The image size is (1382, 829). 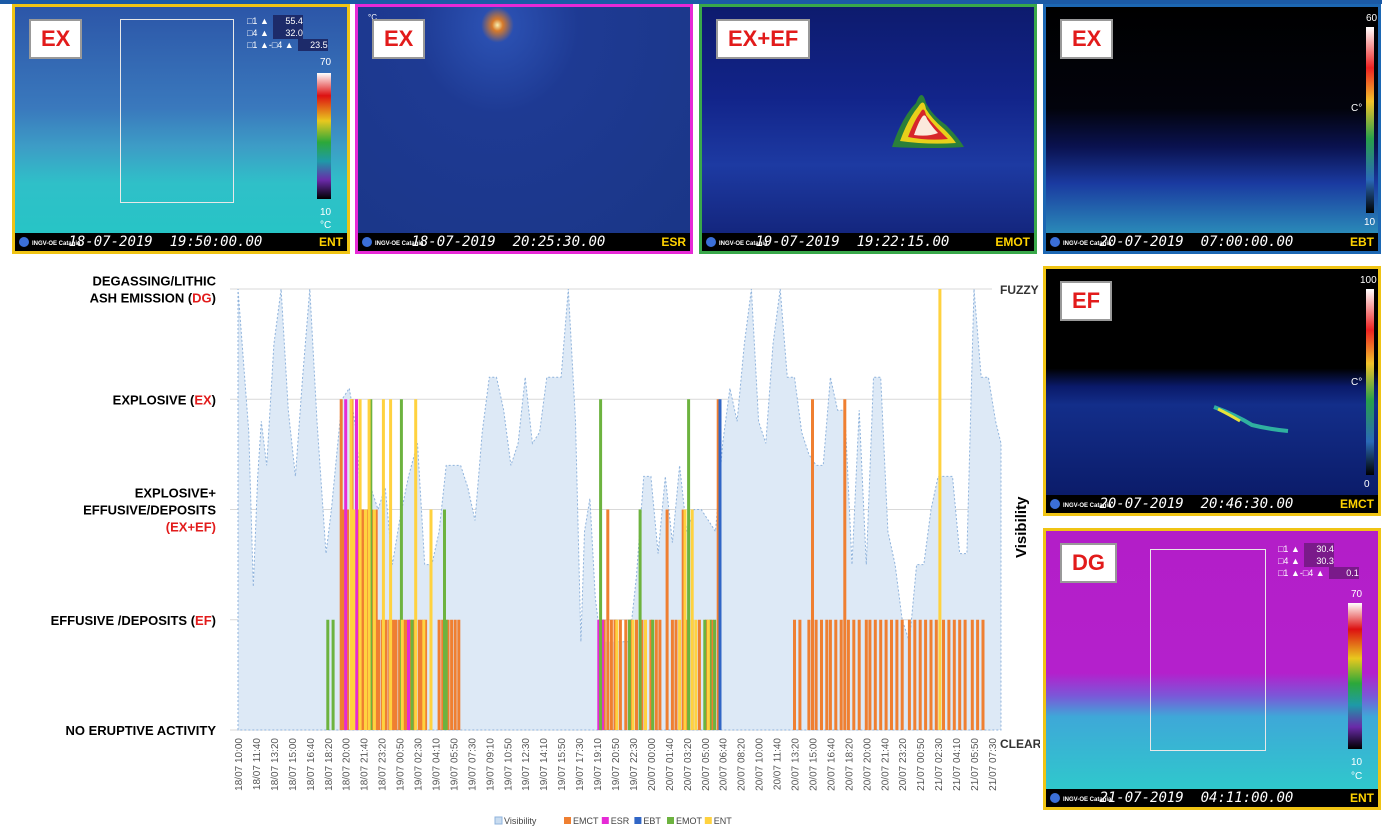 What do you see at coordinates (110, 242) in the screenshot?
I see `date-label: 18-07-2019` at bounding box center [110, 242].